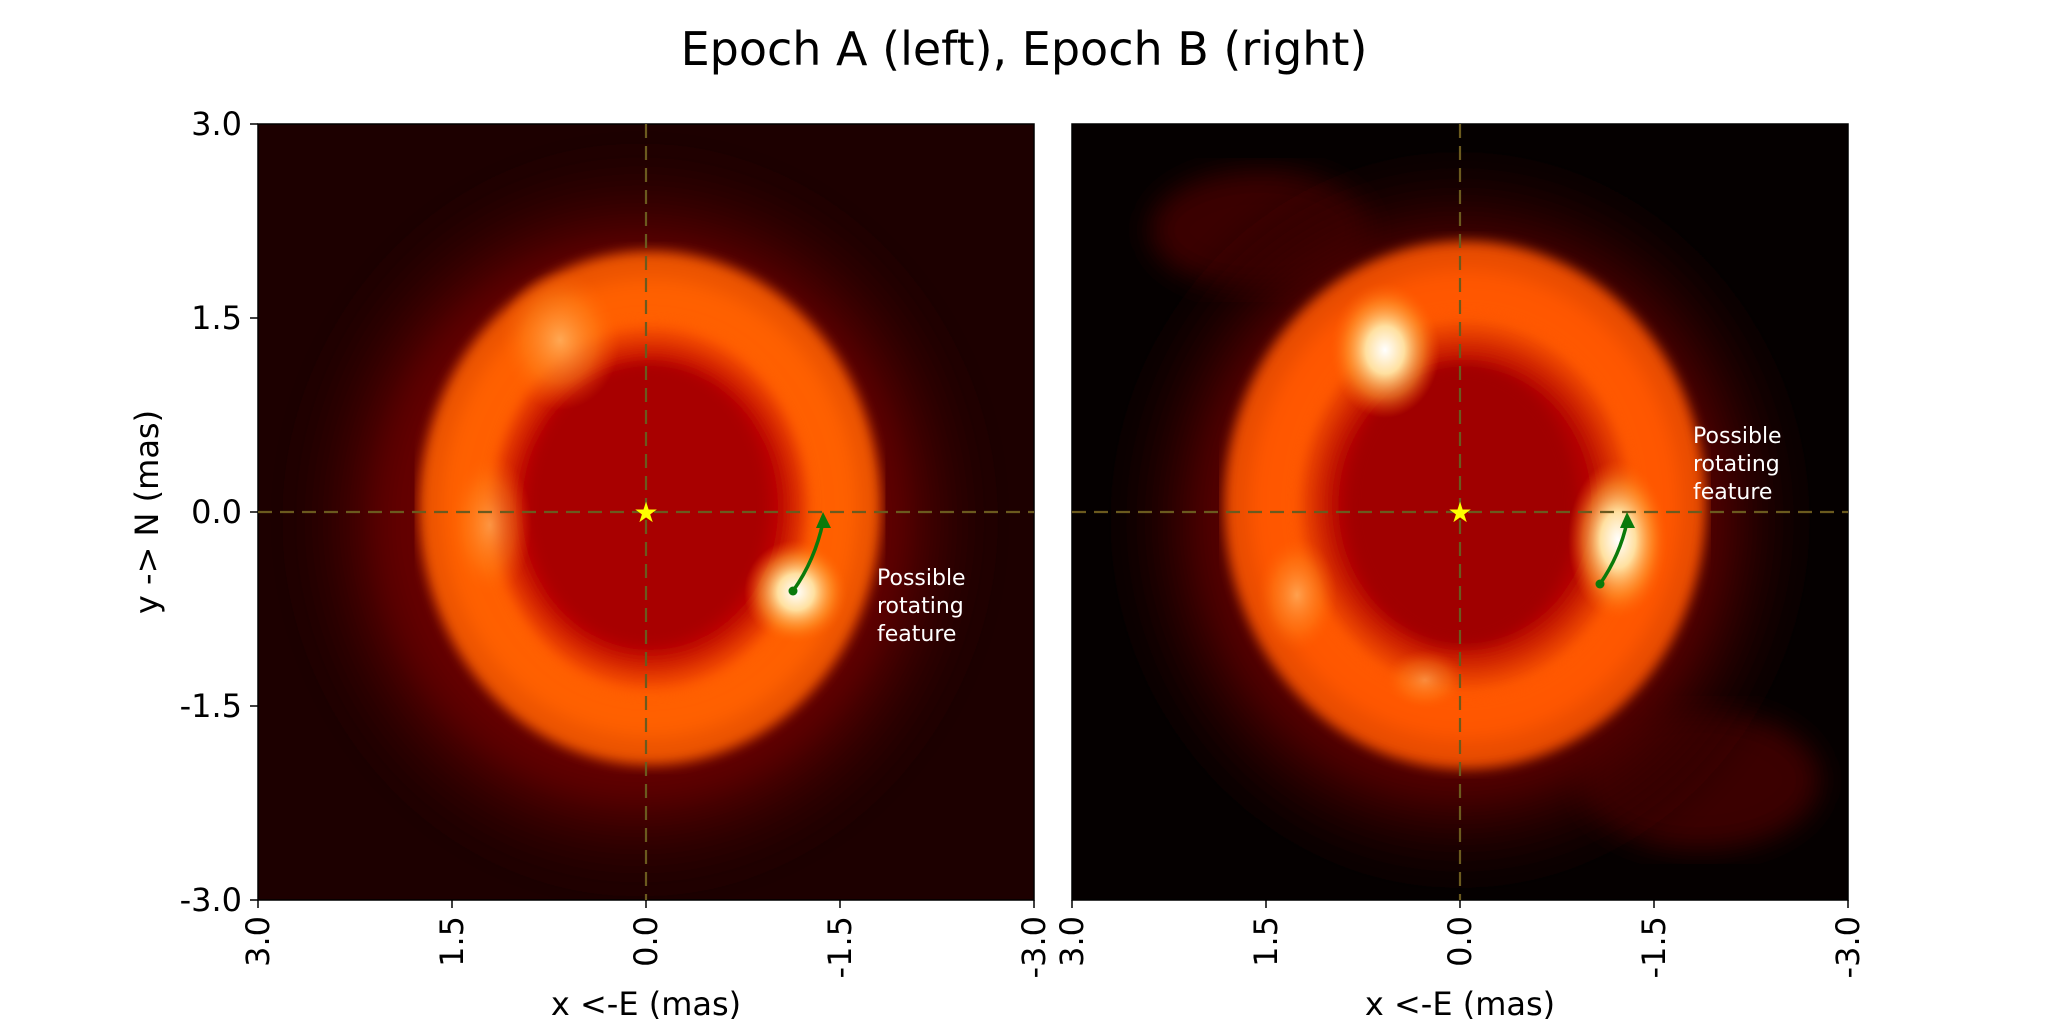 The image size is (2048, 1024). Describe the element at coordinates (258, 941) in the screenshot. I see `x-tick-label-left-1: 3.0` at that location.